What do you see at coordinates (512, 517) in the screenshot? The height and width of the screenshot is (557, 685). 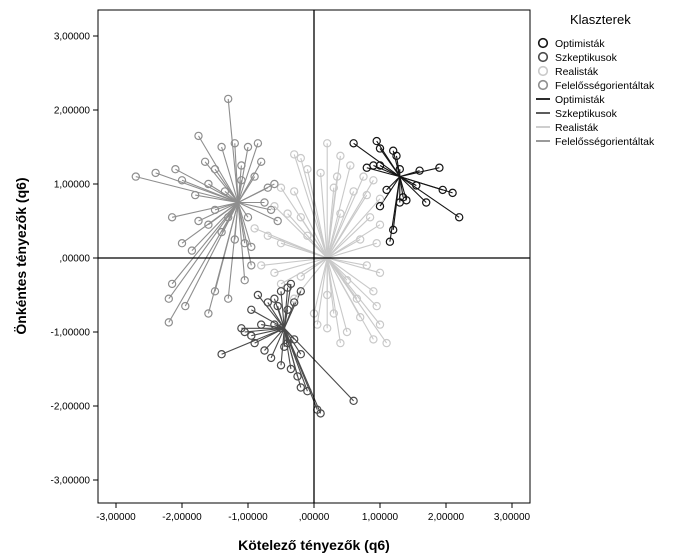 I see `x-tick-label: 3,00000` at bounding box center [512, 517].